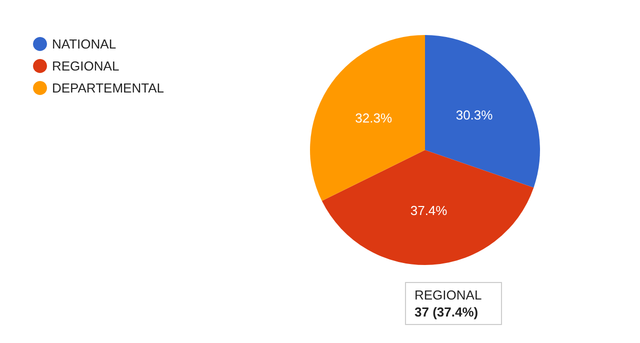 This screenshot has width=640, height=343. I want to click on text: REGIONAL 37 (37.4%), so click(448, 304).